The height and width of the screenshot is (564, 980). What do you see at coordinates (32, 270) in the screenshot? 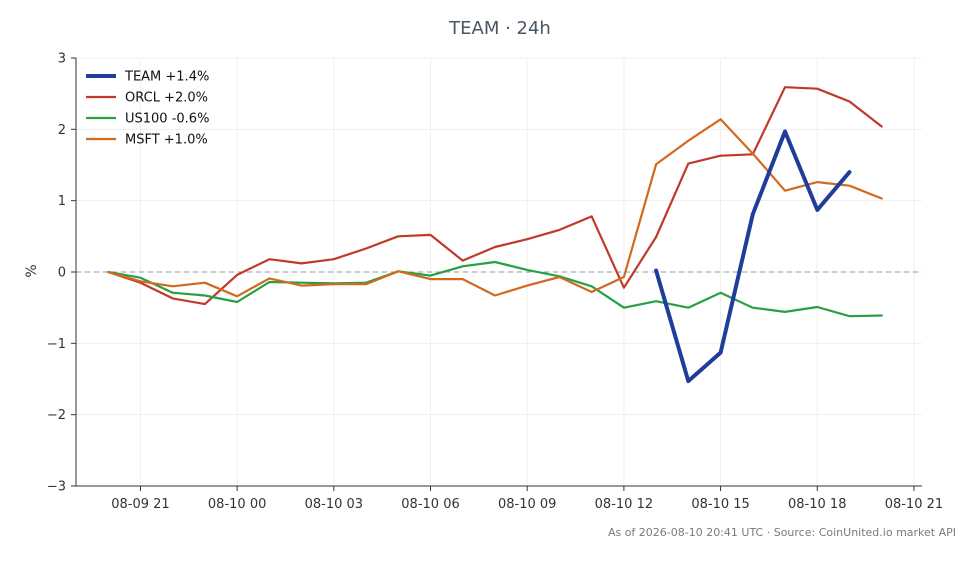
I see `y-axis-label: %` at bounding box center [32, 270].